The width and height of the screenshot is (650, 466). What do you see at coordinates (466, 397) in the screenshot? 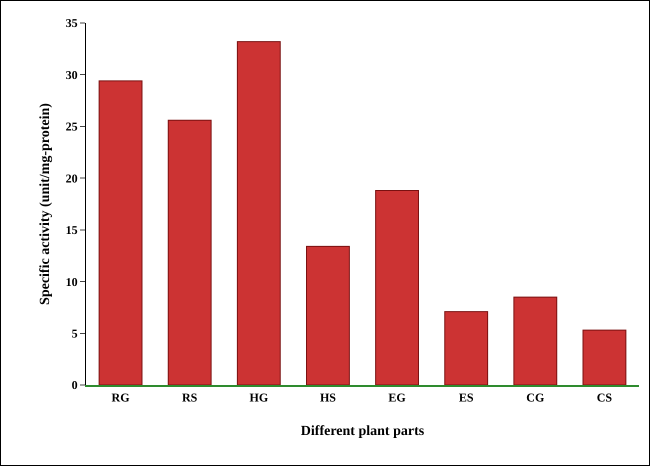
I see `x-tick-label: ES` at bounding box center [466, 397].